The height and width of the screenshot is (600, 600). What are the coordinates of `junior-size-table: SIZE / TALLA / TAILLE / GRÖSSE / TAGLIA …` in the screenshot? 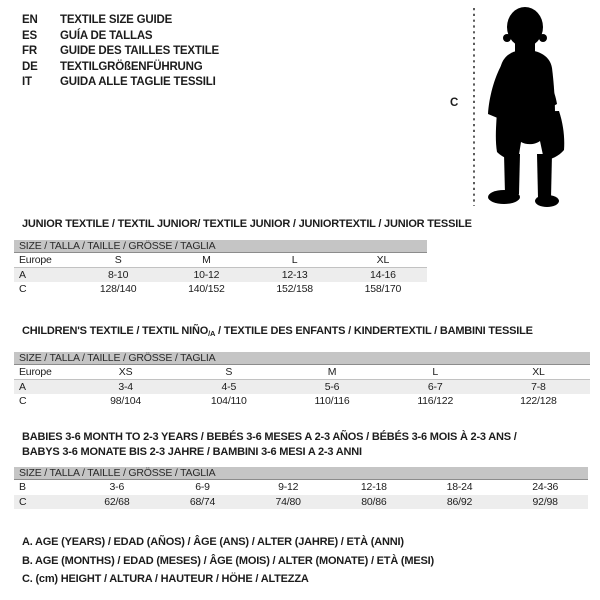 It's located at (220, 268).